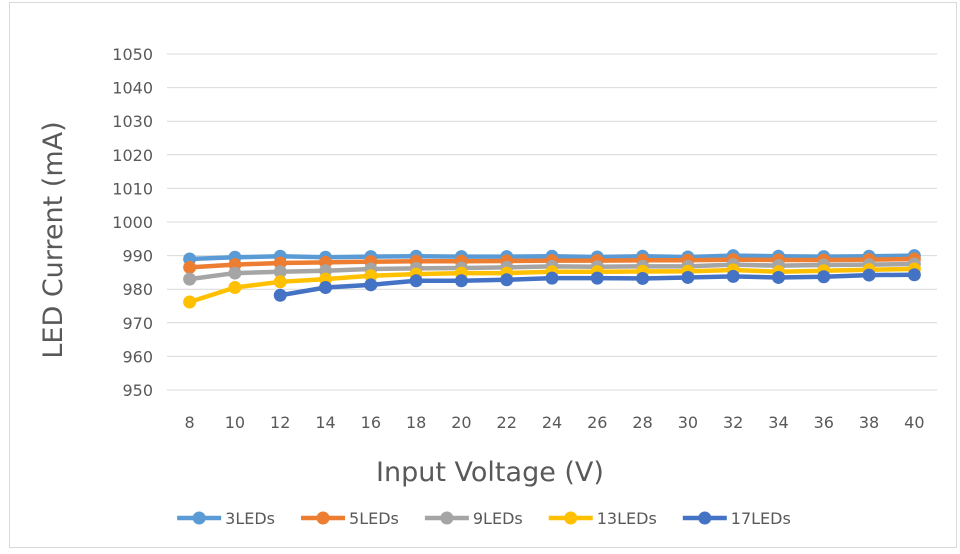  I want to click on x-tick-label: 28, so click(642, 422).